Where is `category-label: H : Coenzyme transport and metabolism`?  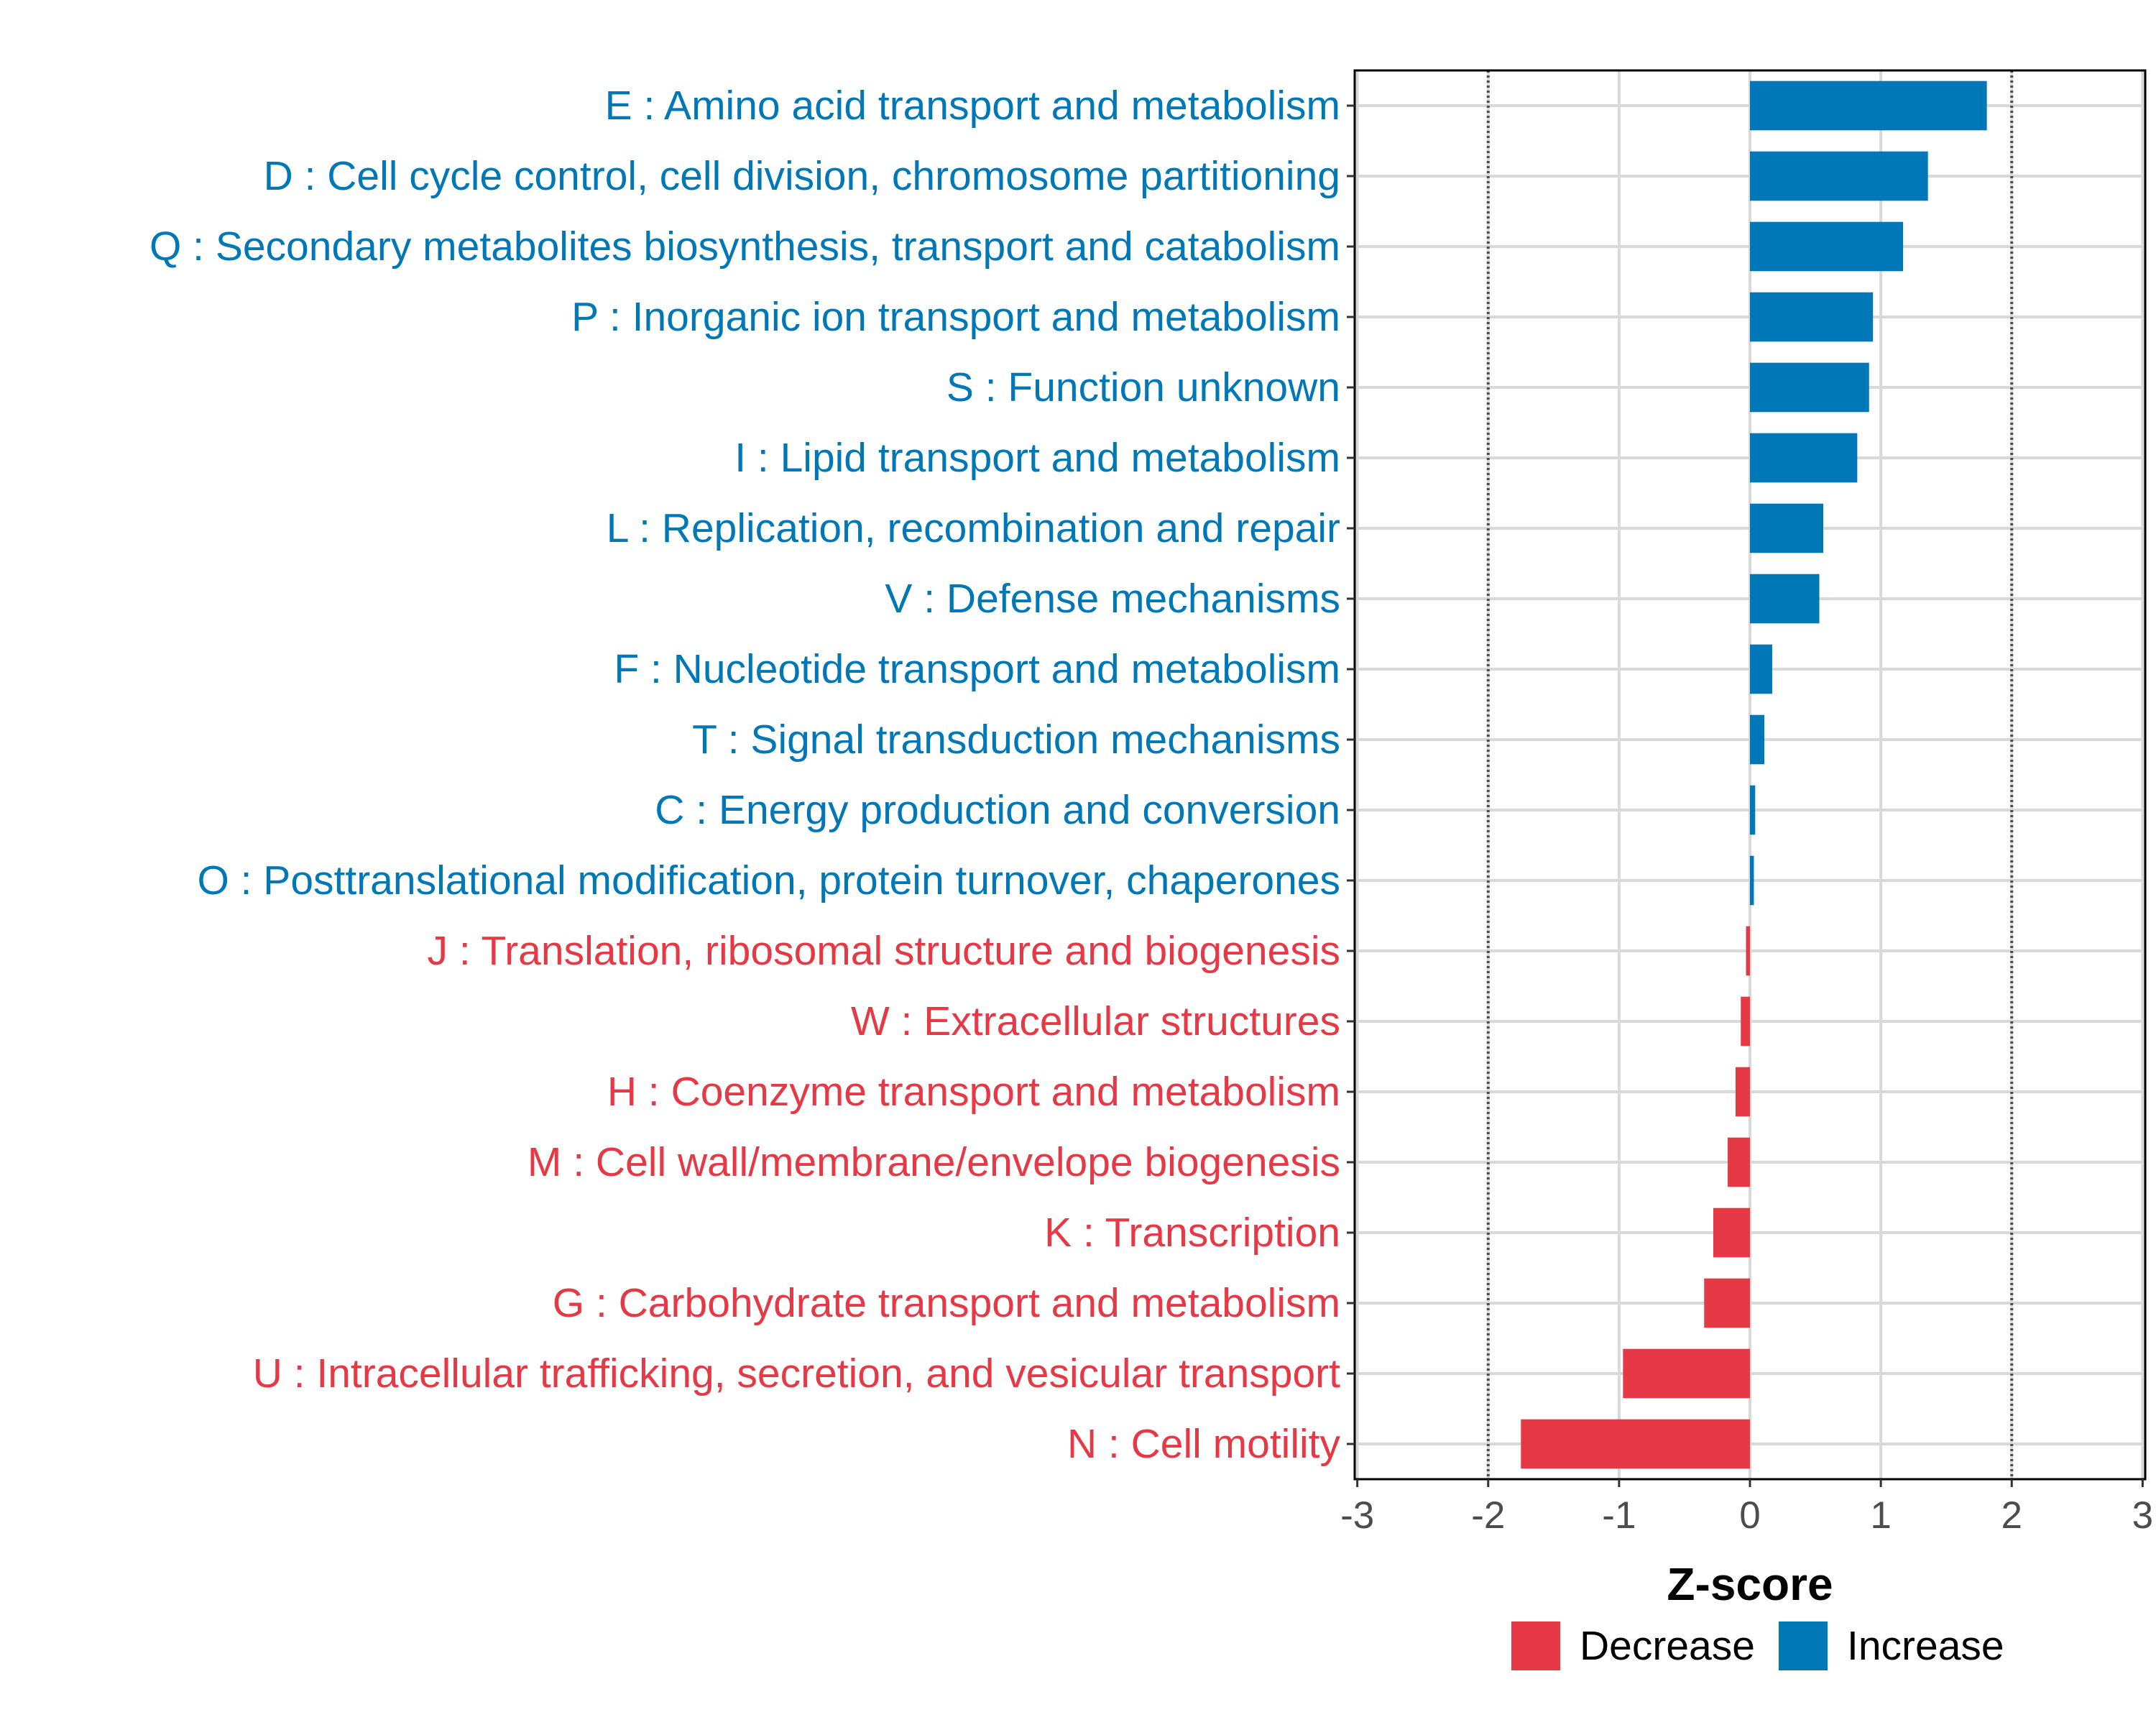 category-label: H : Coenzyme transport and metabolism is located at coordinates (974, 1092).